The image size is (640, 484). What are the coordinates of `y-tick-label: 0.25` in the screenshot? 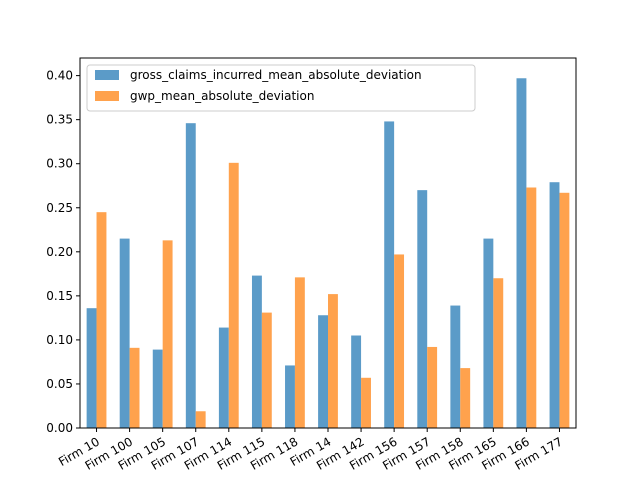 It's located at (59, 208).